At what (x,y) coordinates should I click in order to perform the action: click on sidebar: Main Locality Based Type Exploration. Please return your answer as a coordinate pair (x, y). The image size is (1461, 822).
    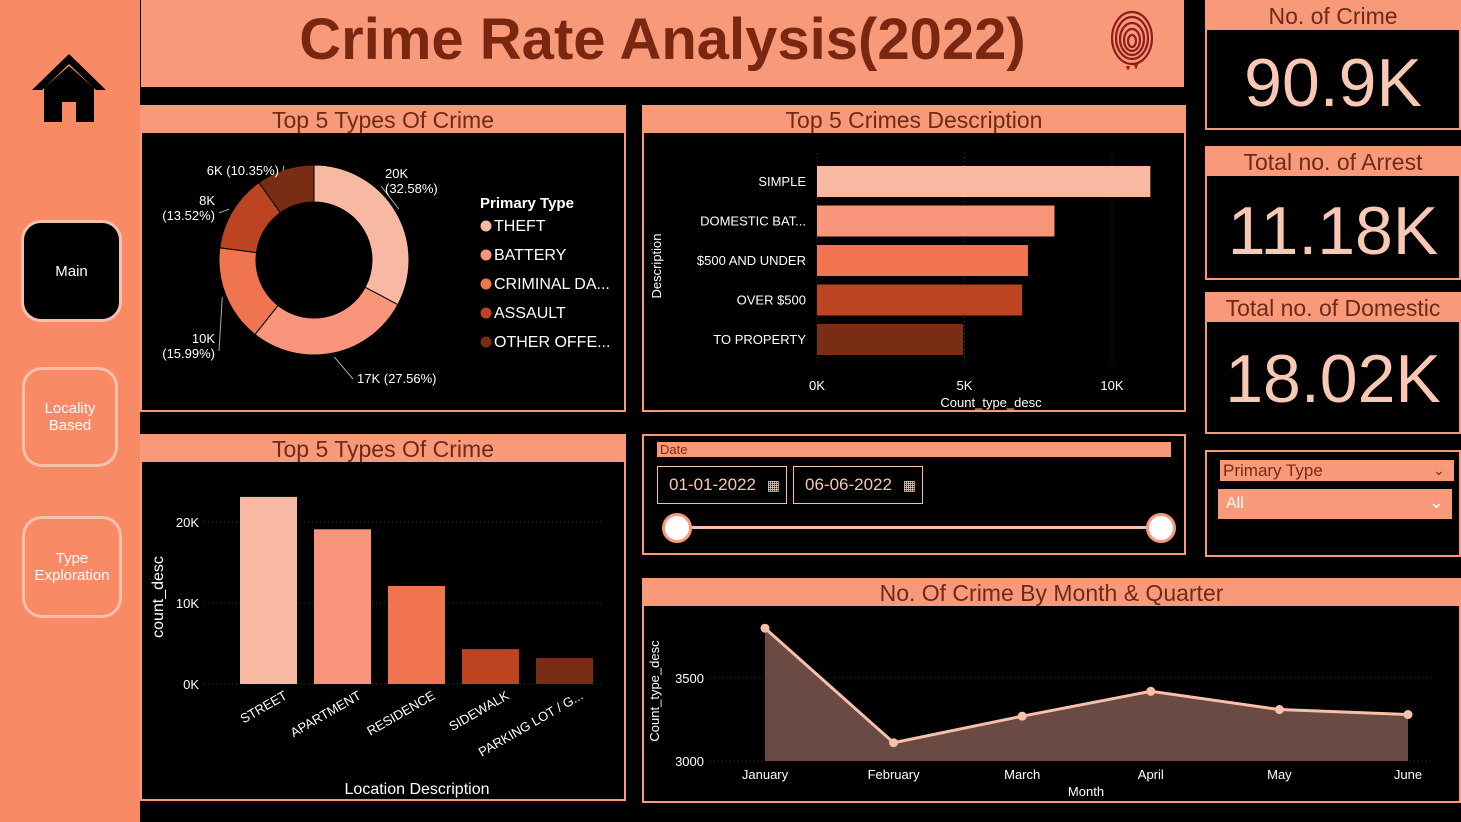
    Looking at the image, I should click on (70, 411).